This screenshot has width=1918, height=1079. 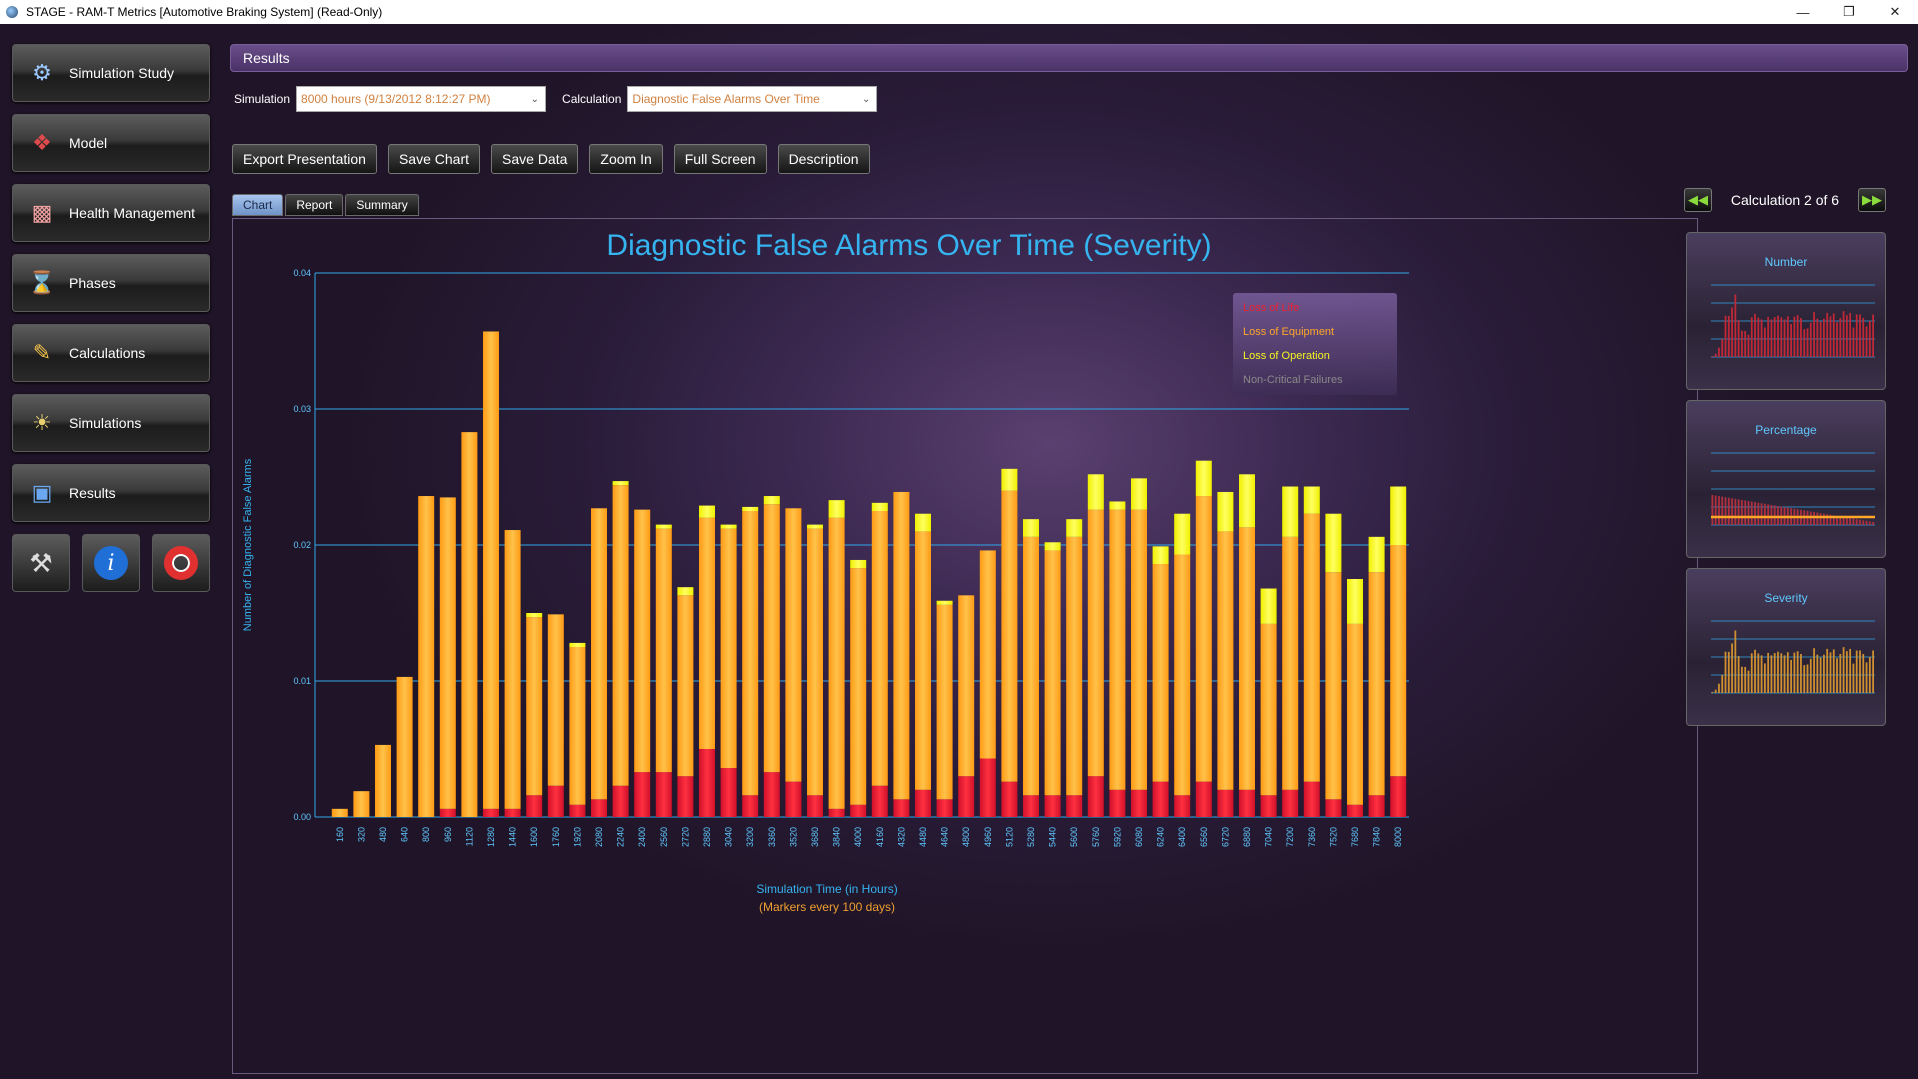 What do you see at coordinates (111, 213) in the screenshot?
I see `sidebar-item-health-management: ▩ Health Management` at bounding box center [111, 213].